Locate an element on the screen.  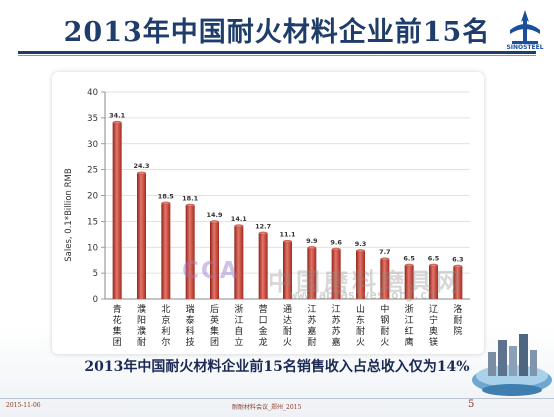
city-globe-illustration-icon is located at coordinates (512, 365).